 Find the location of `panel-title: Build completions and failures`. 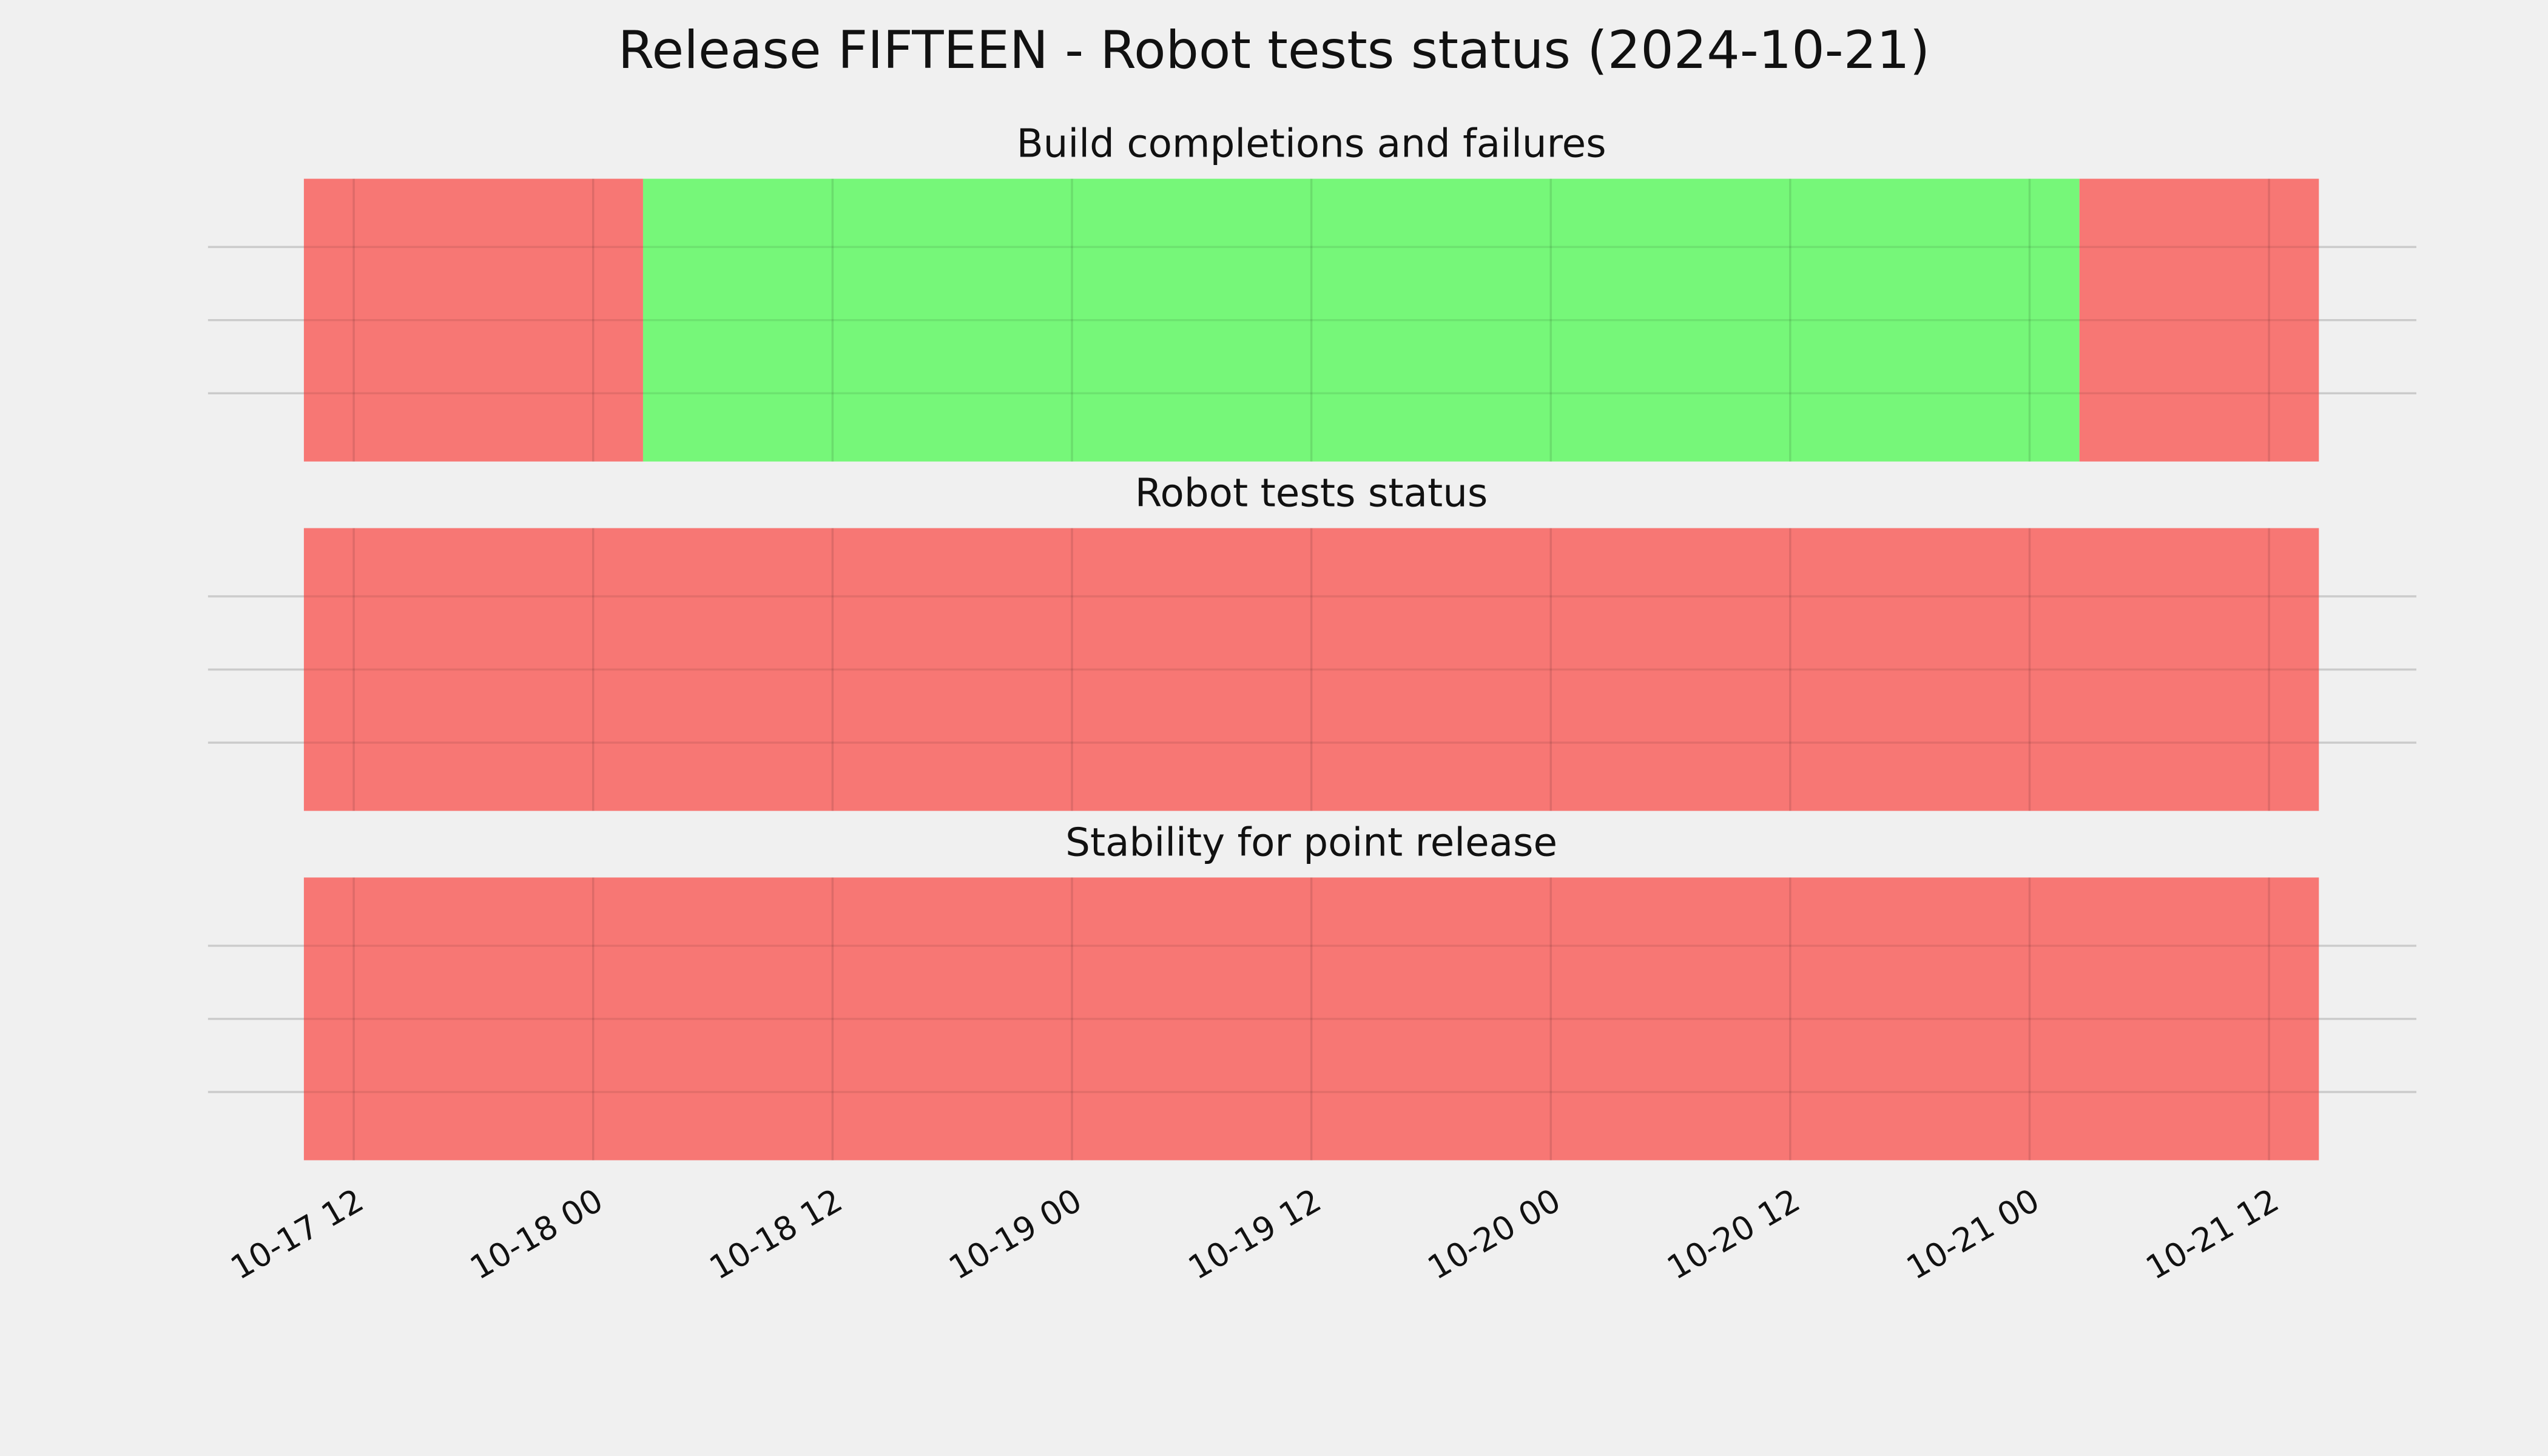

panel-title: Build completions and failures is located at coordinates (1311, 144).